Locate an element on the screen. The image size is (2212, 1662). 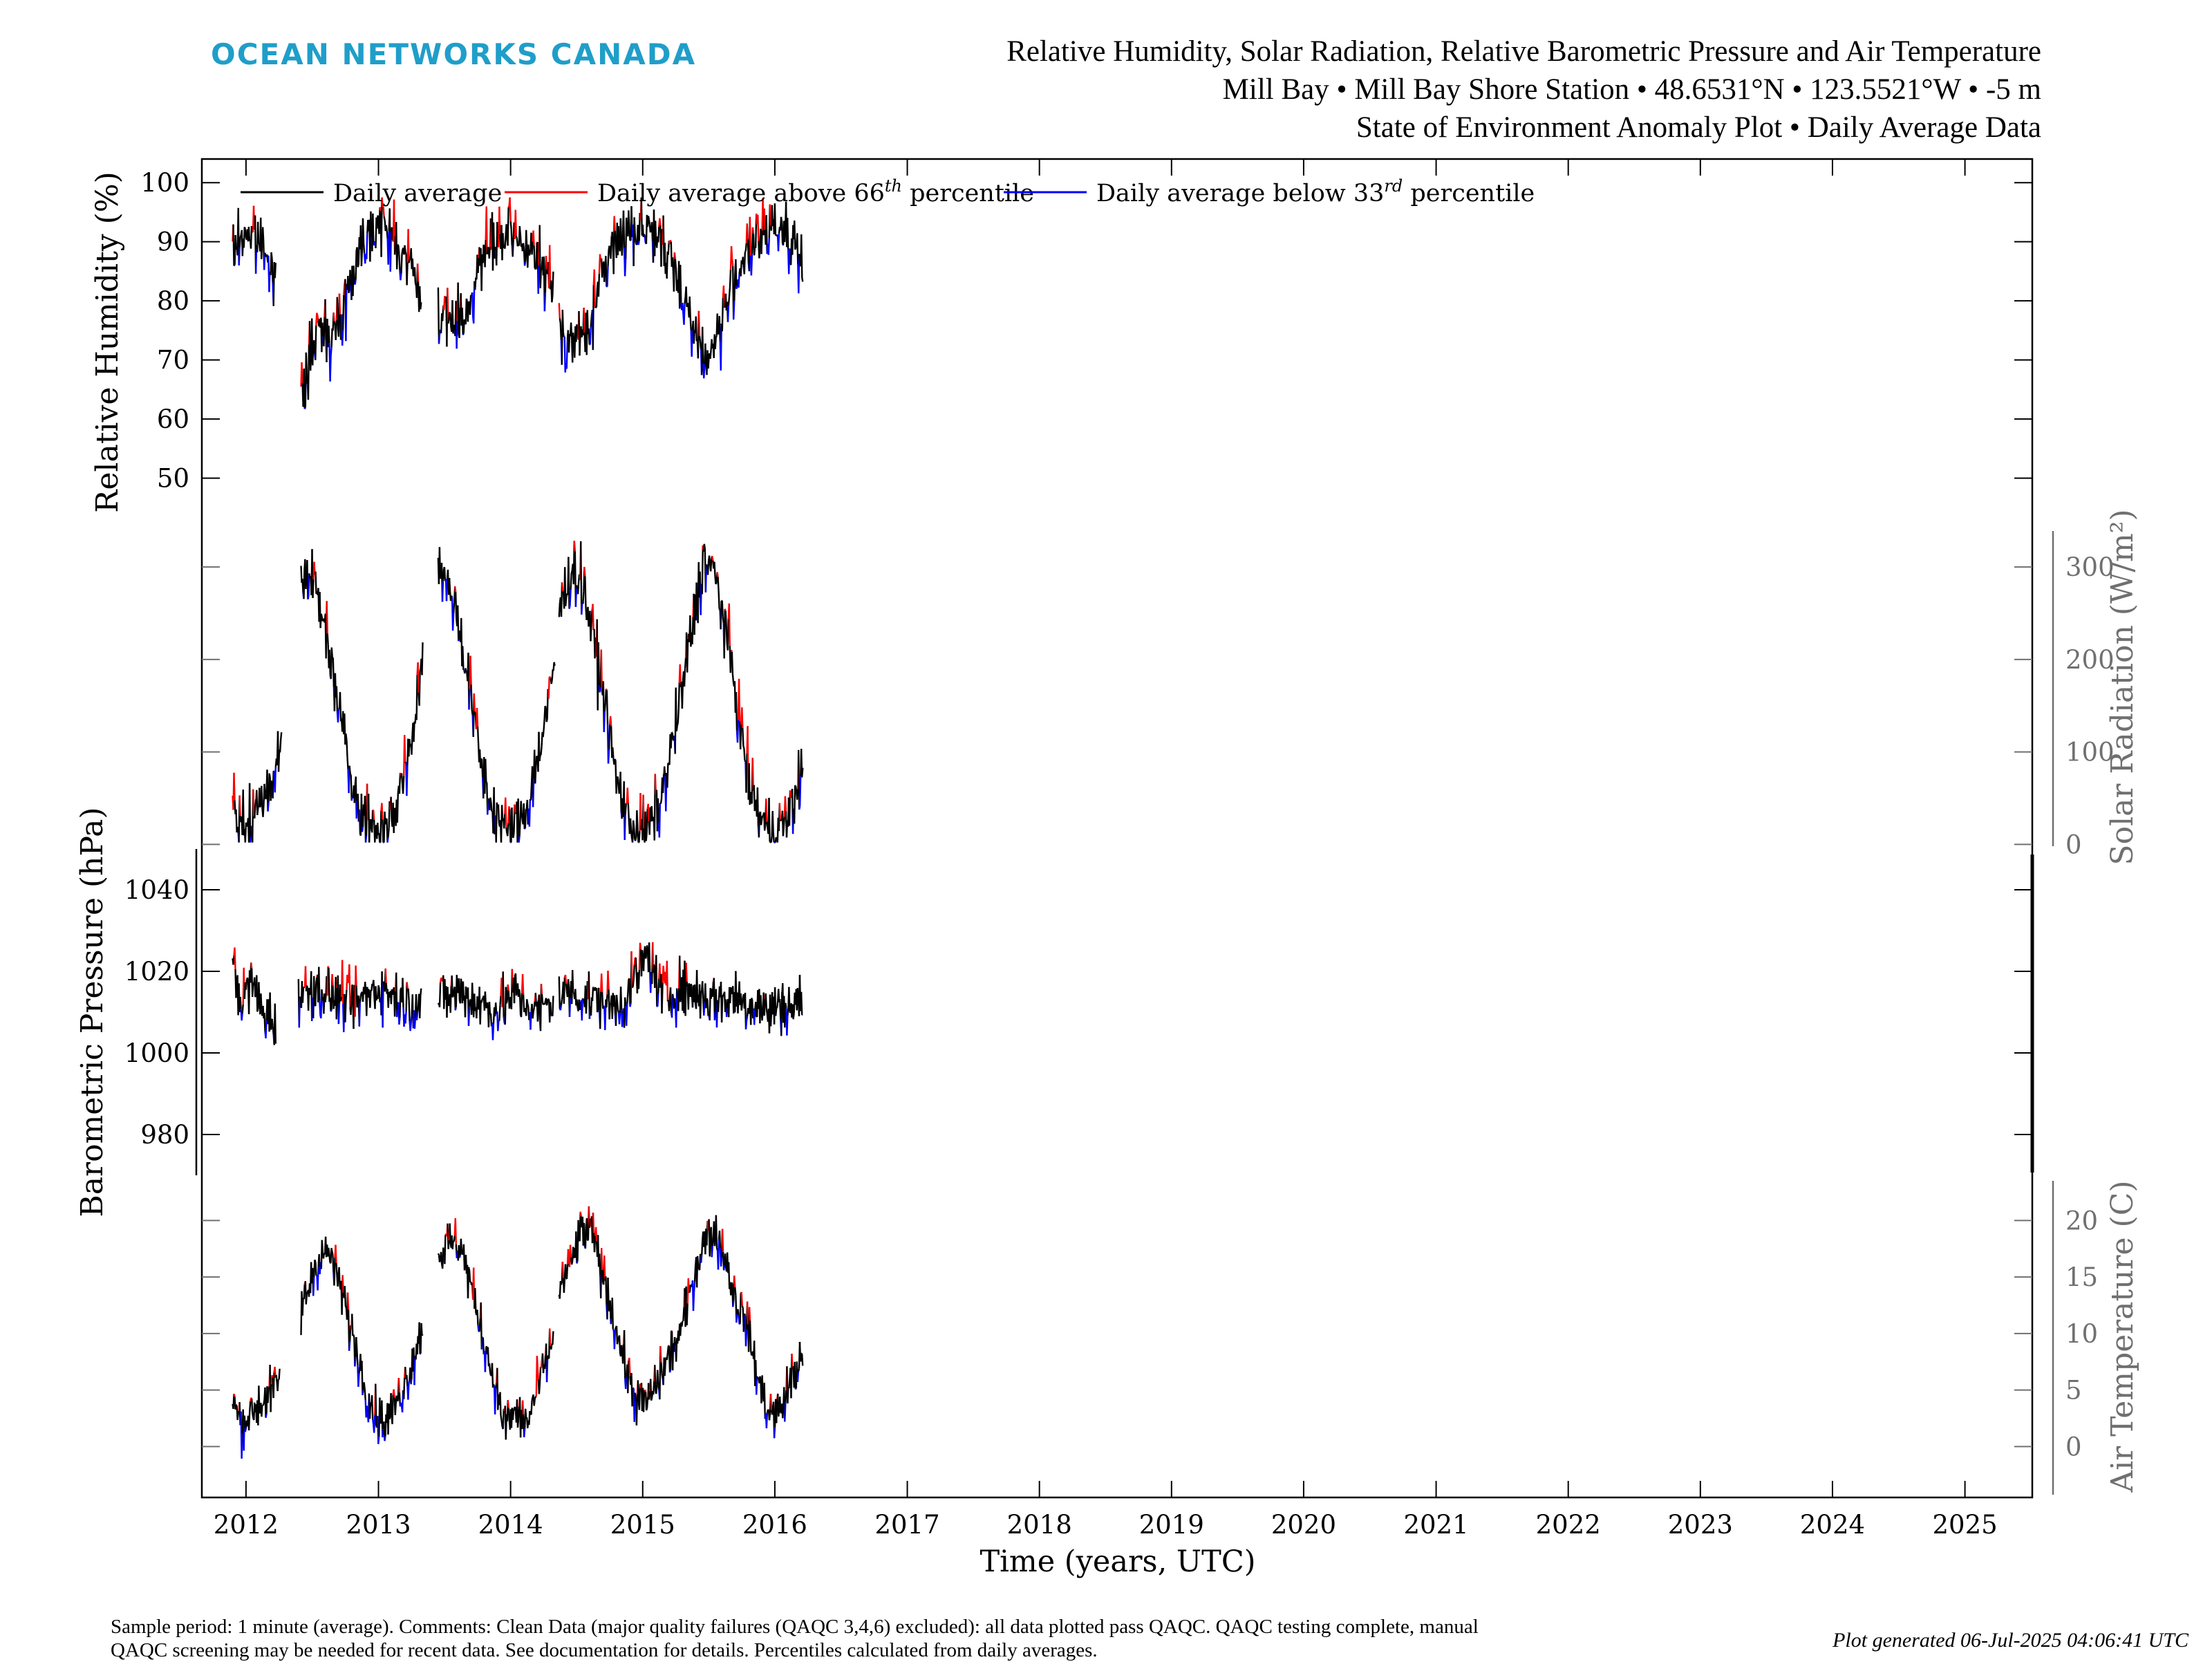
y-tick-label: 1040 is located at coordinates (156, 890).